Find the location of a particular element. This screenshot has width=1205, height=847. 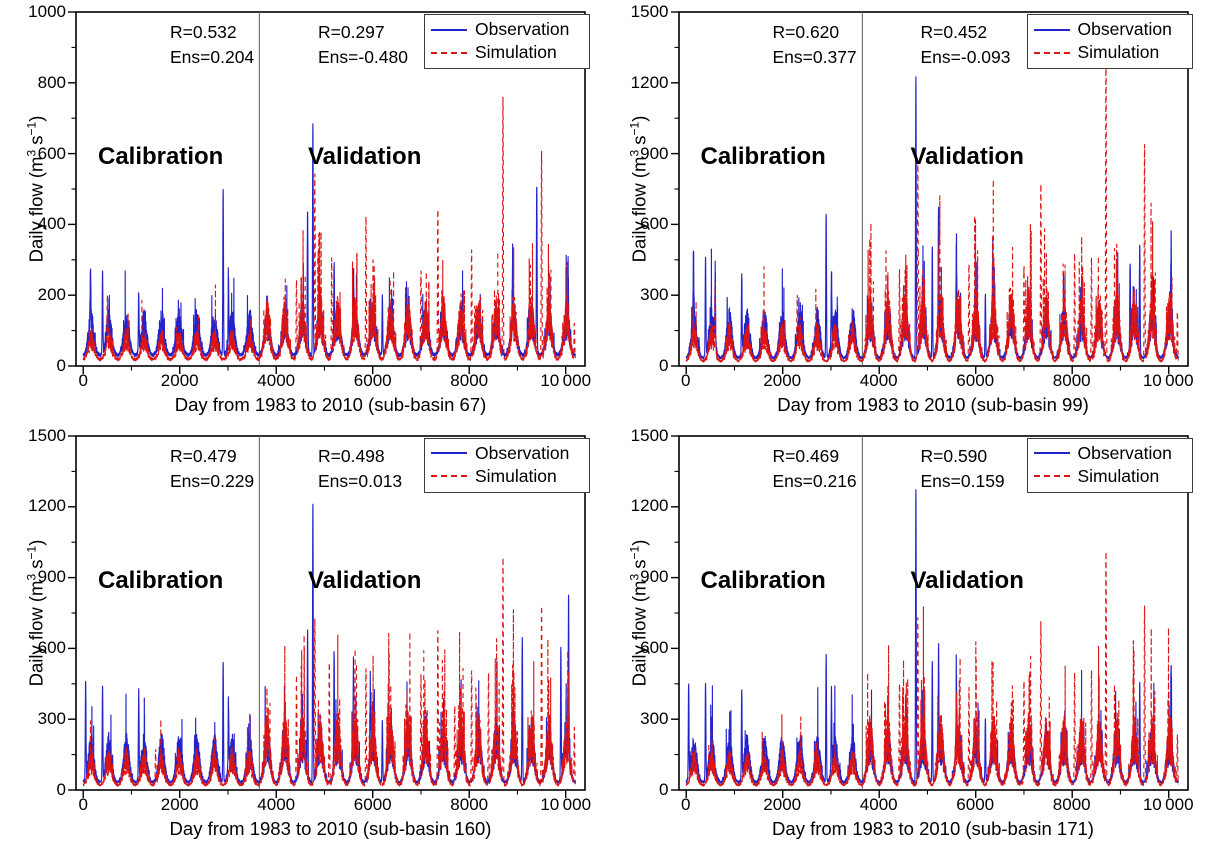

validation-stats: R=0.452 Ens=-0.093 is located at coordinates (966, 45).